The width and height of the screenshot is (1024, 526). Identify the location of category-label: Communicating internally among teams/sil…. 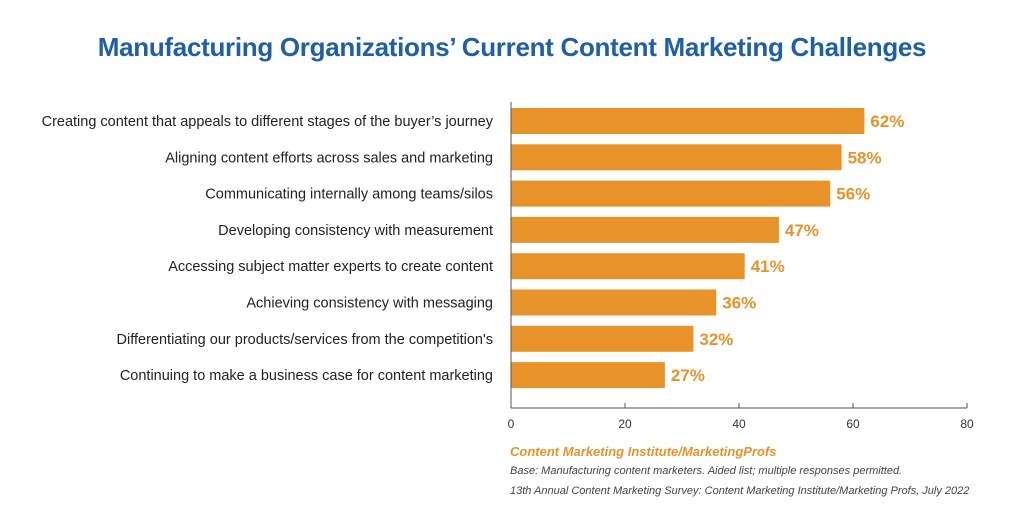
(349, 195).